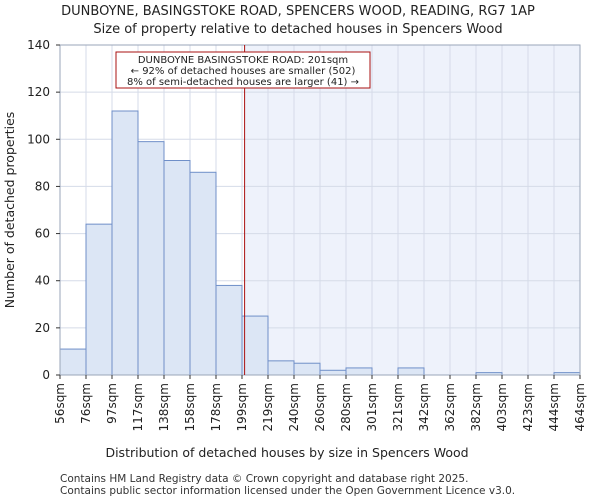  What do you see at coordinates (9, 210) in the screenshot?
I see `y-axis-label: Number of detached properties` at bounding box center [9, 210].